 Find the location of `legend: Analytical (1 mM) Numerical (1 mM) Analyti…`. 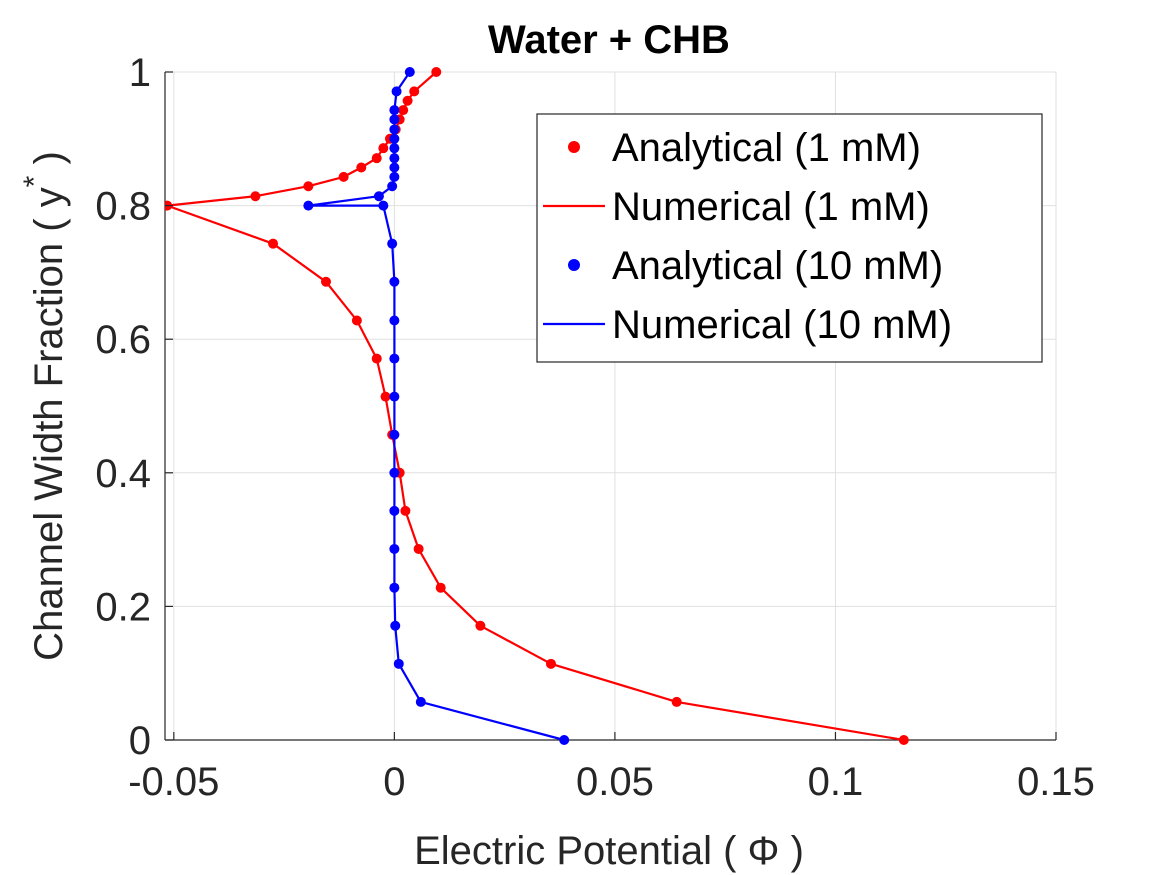

legend: Analytical (1 mM) Numerical (1 mM) Analyti… is located at coordinates (789, 238).